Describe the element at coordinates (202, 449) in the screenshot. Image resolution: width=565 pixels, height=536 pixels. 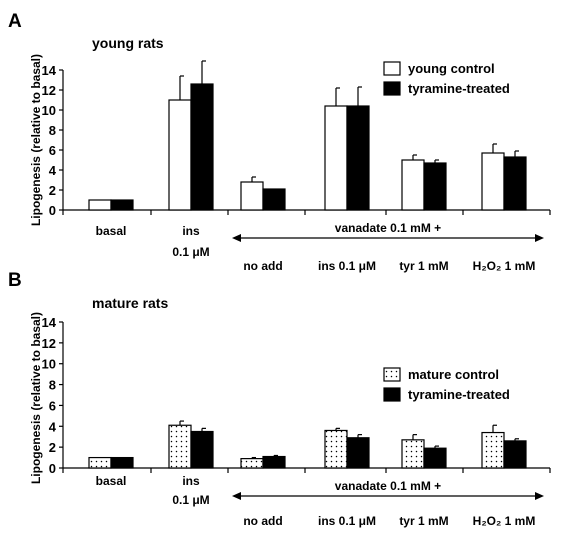
I see `bar-b-s2-c2` at that location.